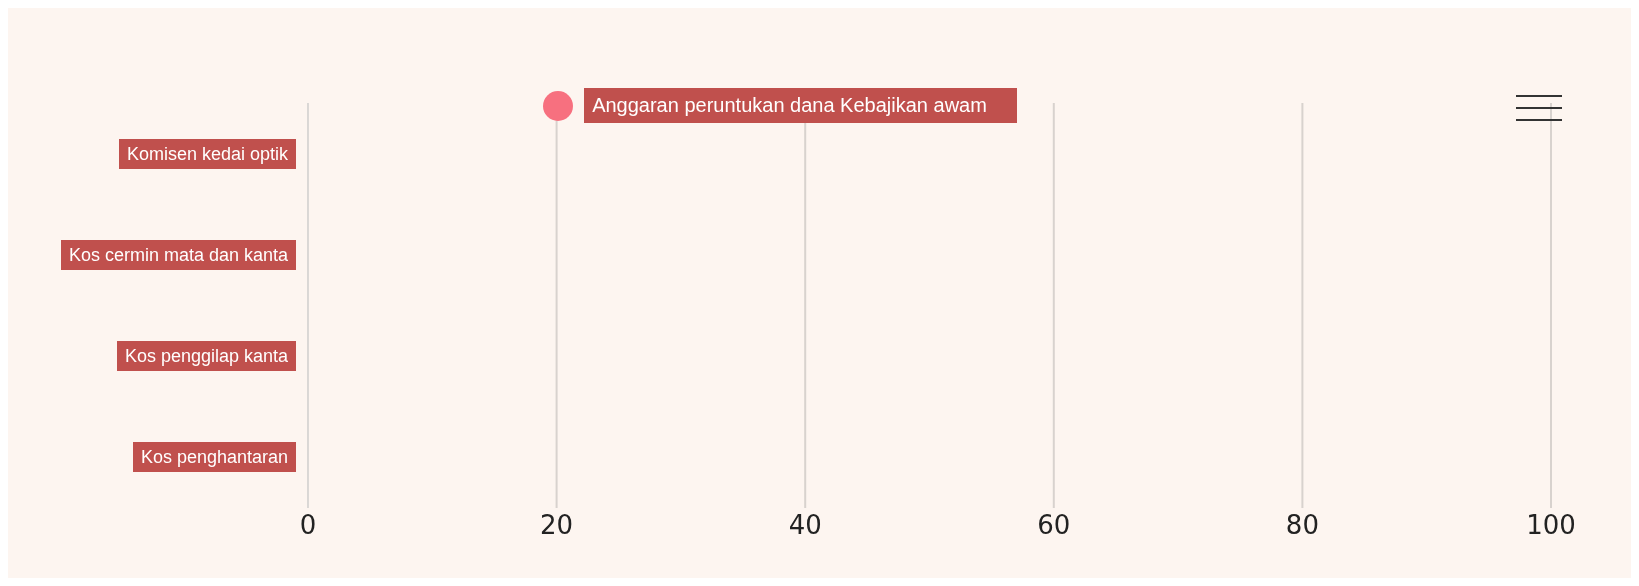 The image size is (1639, 586). What do you see at coordinates (1302, 525) in the screenshot?
I see `x-tick-label: 80` at bounding box center [1302, 525].